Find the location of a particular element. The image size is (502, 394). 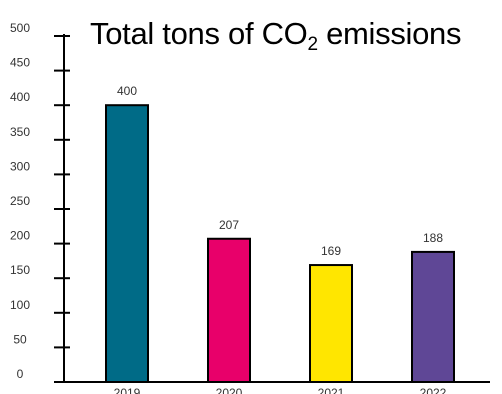

chart-title: Total tons of CO2 emissions is located at coordinates (276, 35).